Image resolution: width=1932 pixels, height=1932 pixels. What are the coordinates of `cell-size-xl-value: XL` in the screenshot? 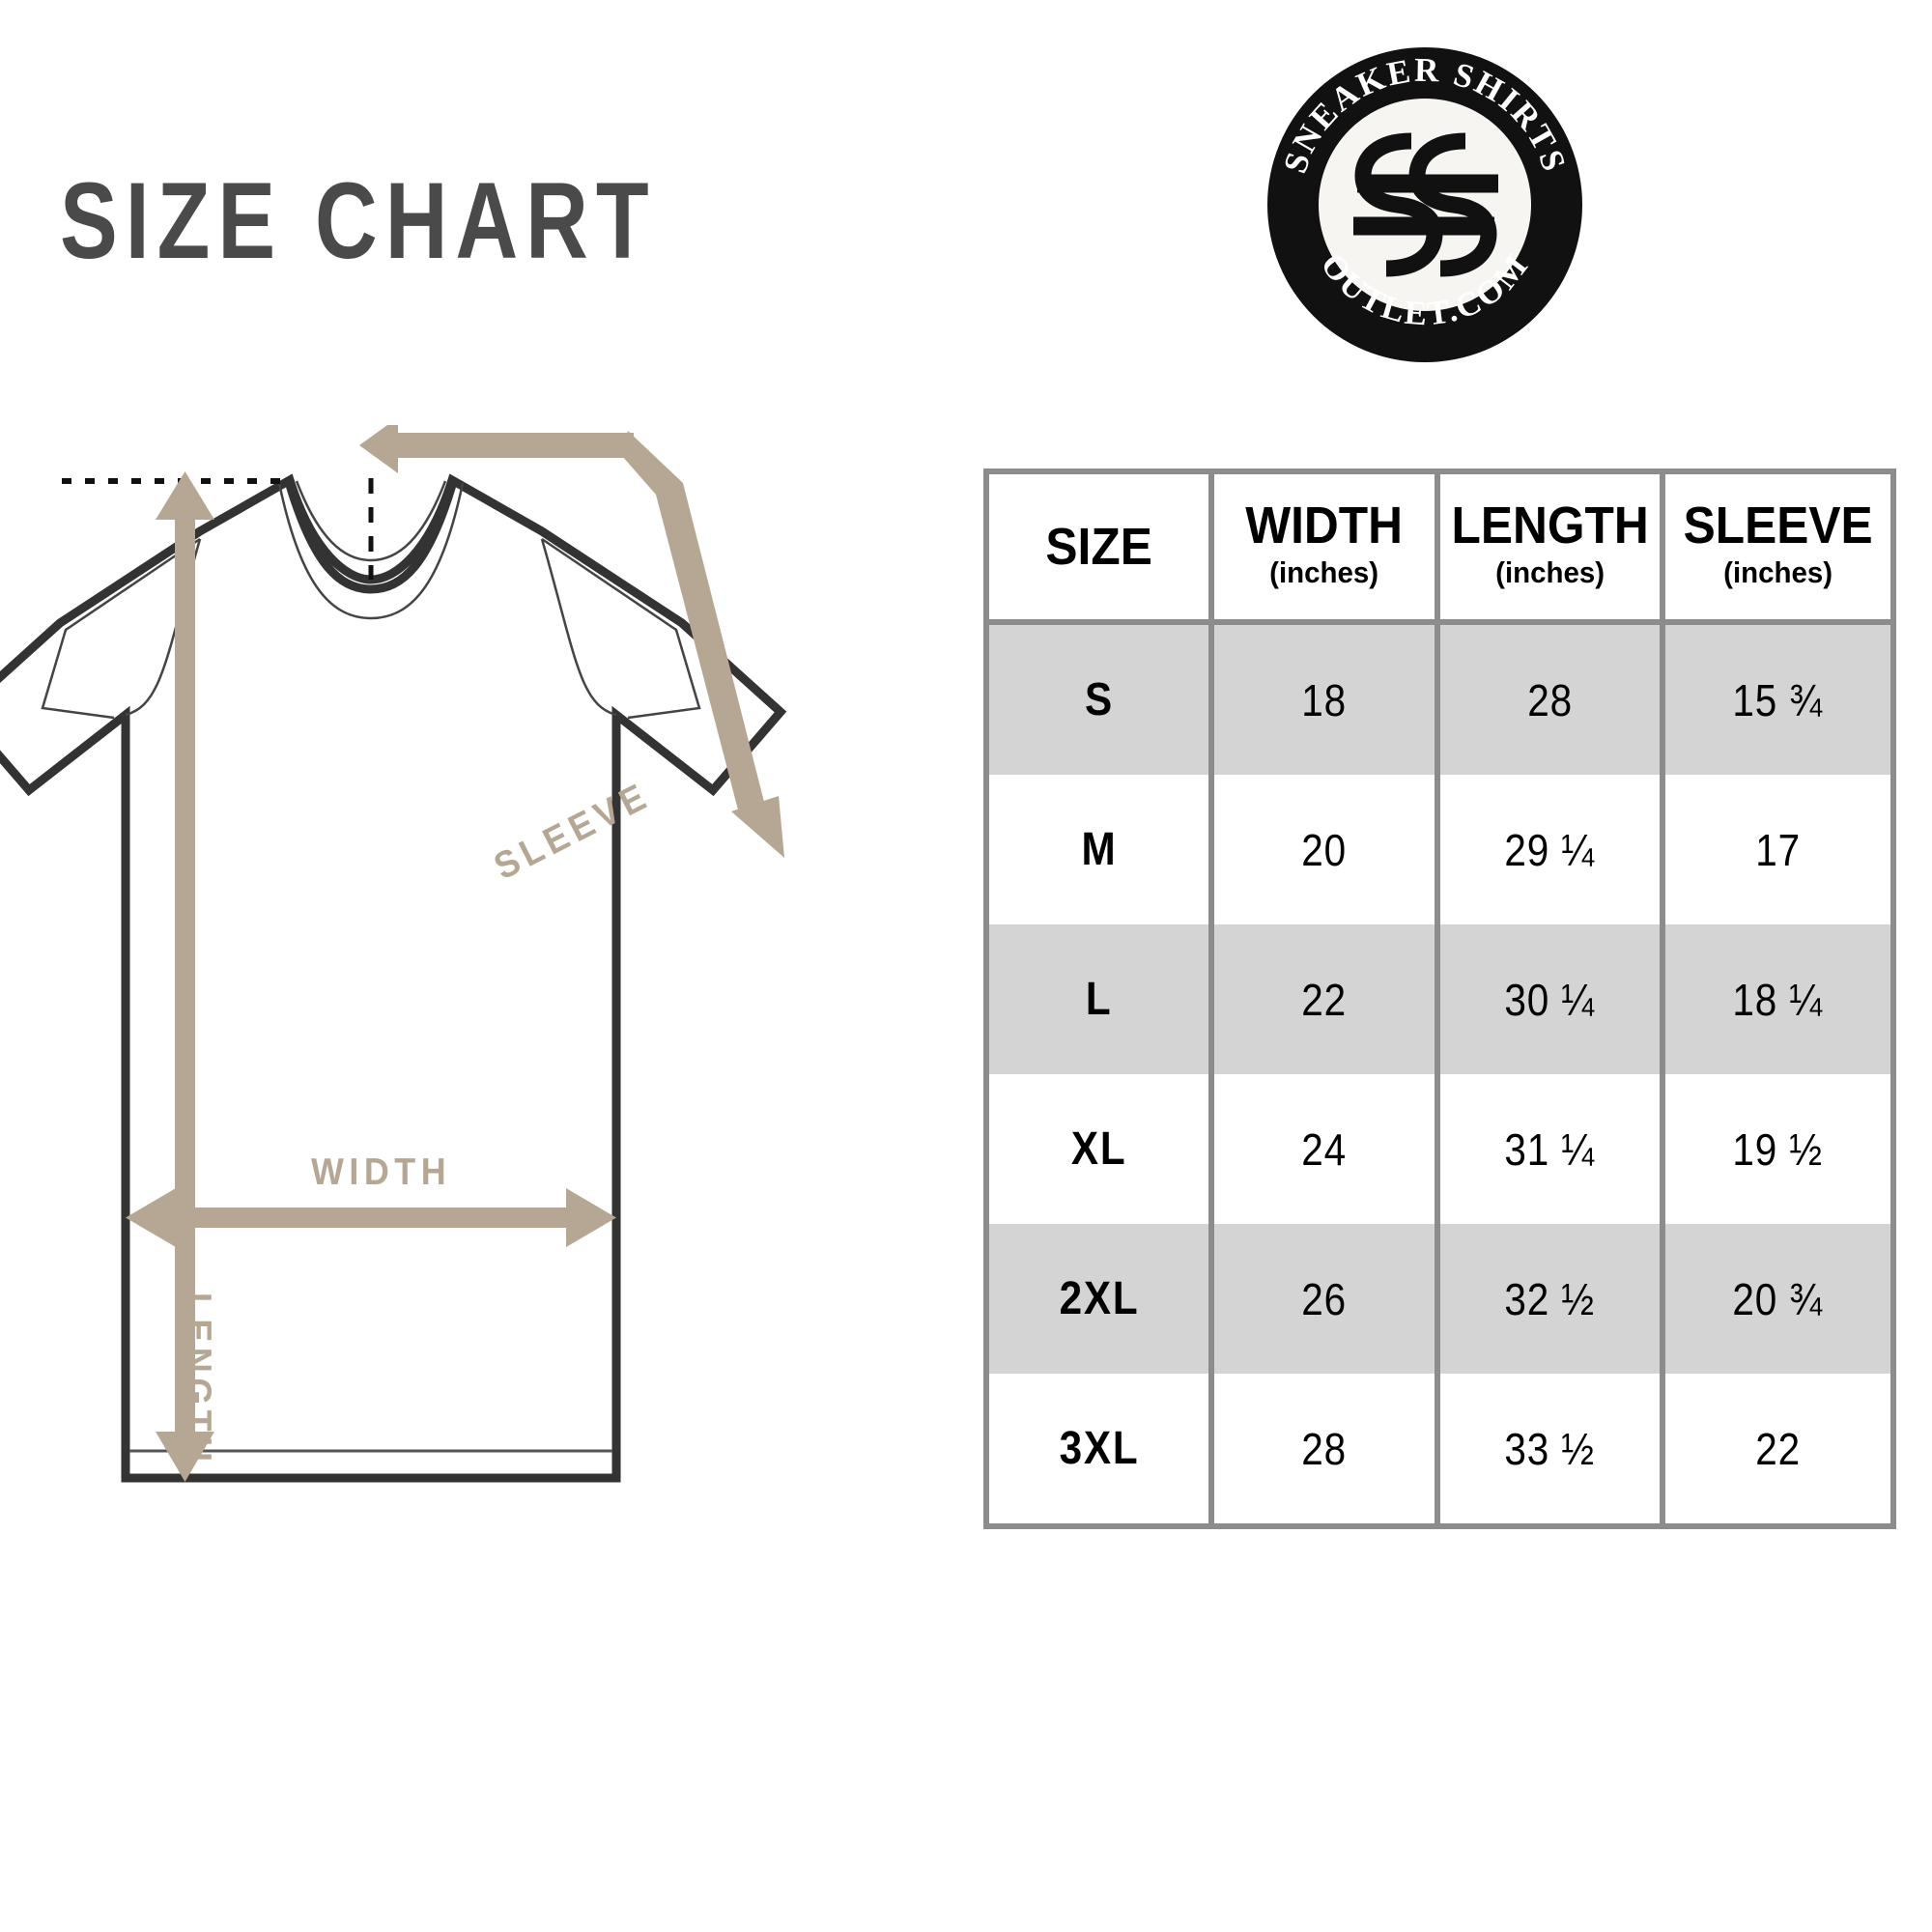 It's located at (1098, 1149).